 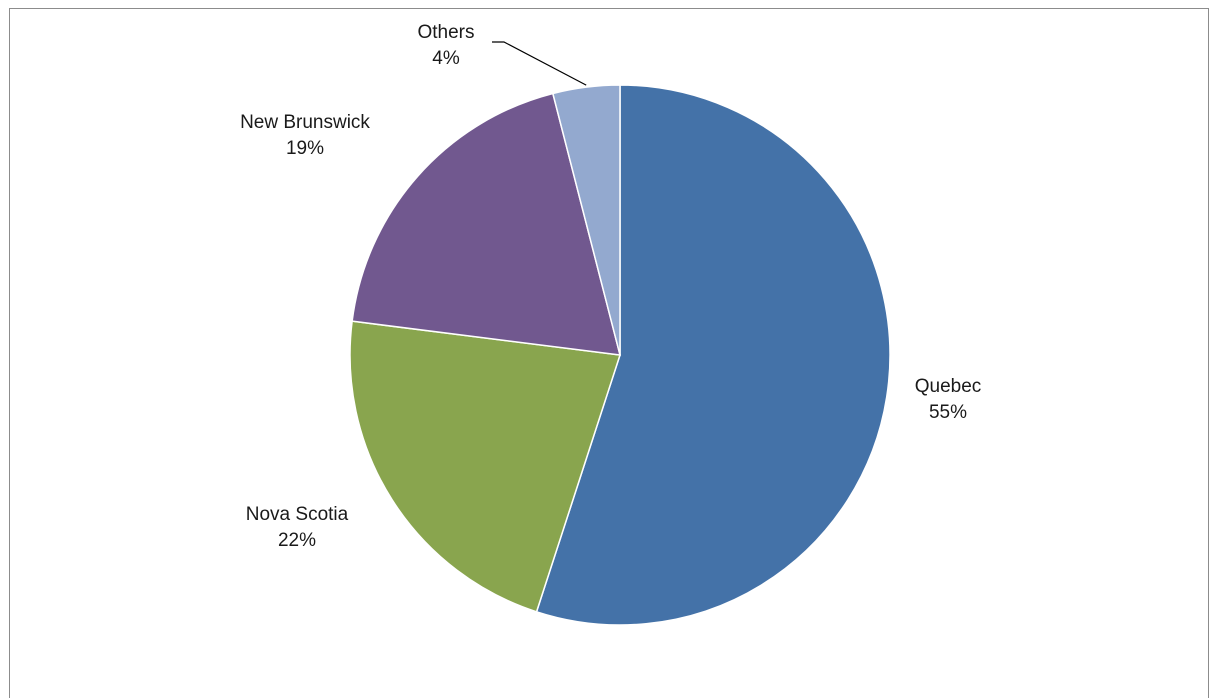 I want to click on pie-slice-new-brunswick, so click(x=486, y=224).